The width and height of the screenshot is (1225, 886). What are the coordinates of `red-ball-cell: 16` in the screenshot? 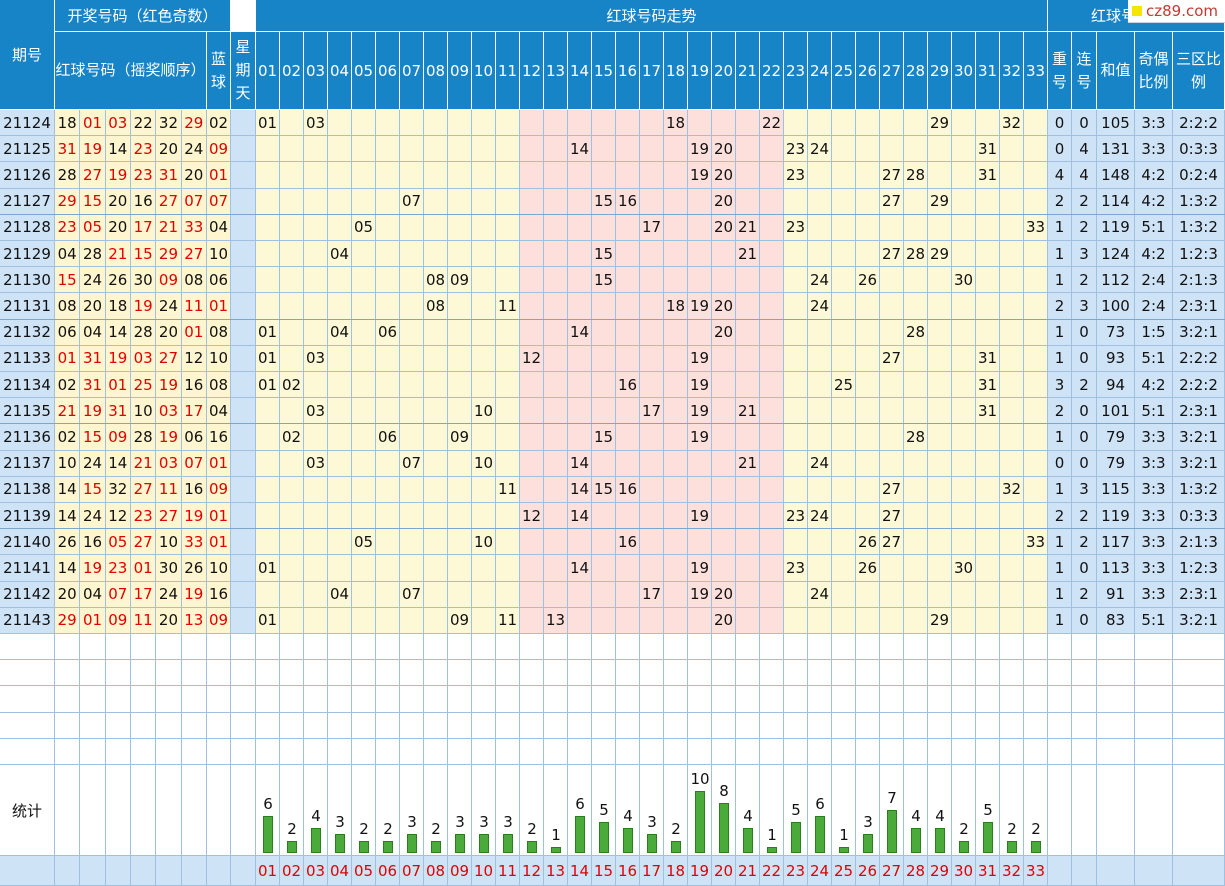 It's located at (143, 201).